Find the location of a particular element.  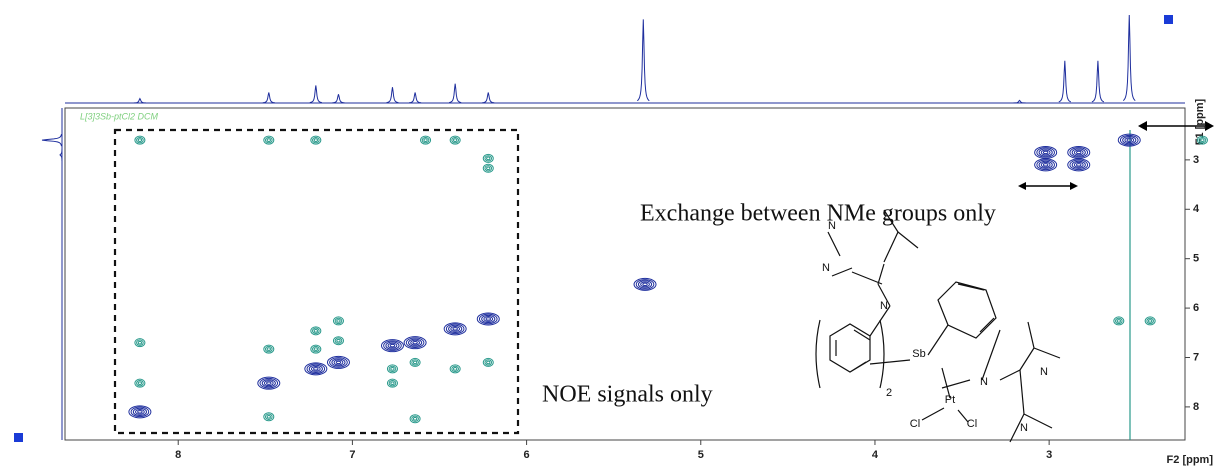

y-tick-label: 6 is located at coordinates (1196, 308).